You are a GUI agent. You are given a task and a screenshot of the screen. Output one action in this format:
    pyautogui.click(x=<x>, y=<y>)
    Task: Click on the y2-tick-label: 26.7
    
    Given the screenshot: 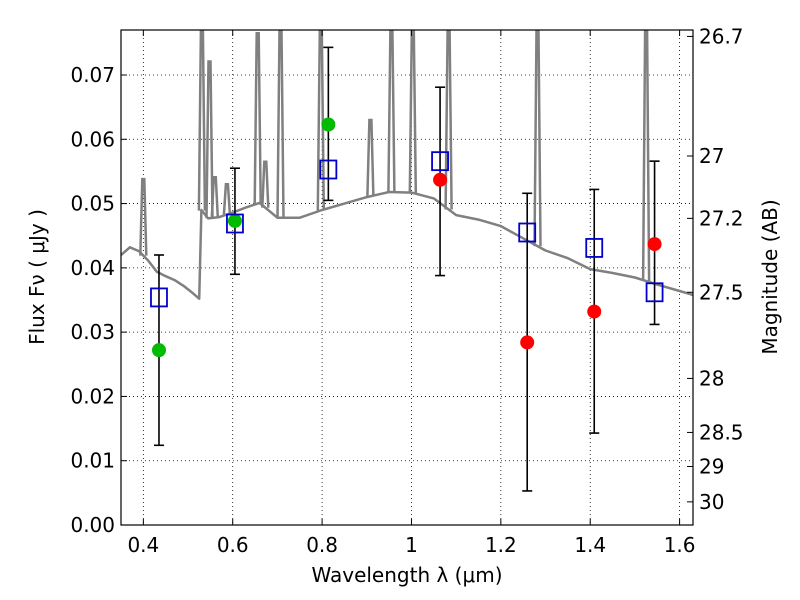 What is the action you would take?
    pyautogui.click(x=721, y=36)
    